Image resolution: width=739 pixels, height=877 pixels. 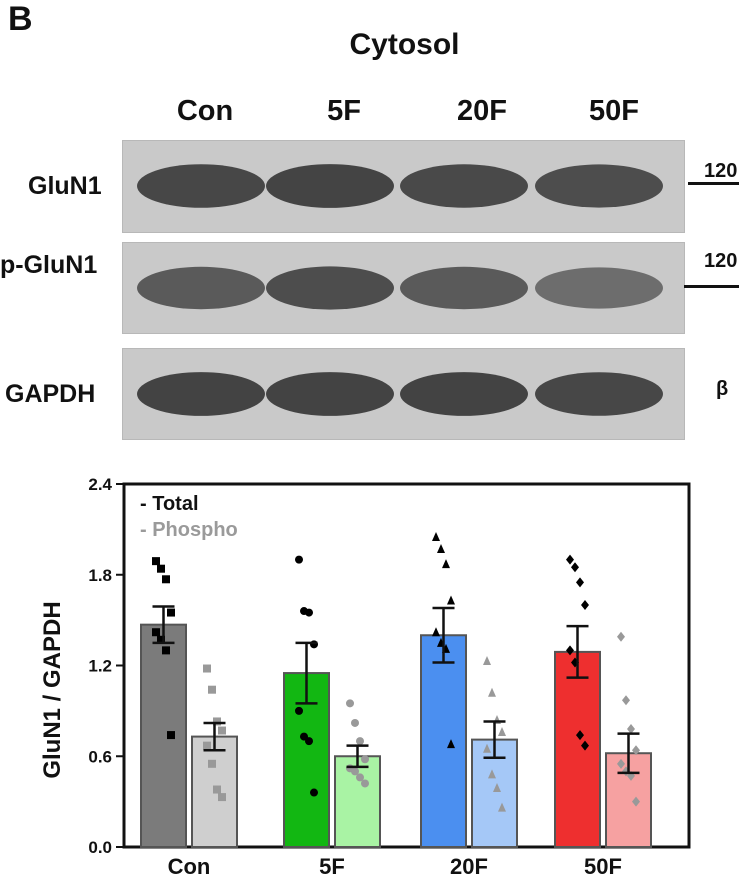 I want to click on marker-gapdh: β, so click(x=722, y=389).